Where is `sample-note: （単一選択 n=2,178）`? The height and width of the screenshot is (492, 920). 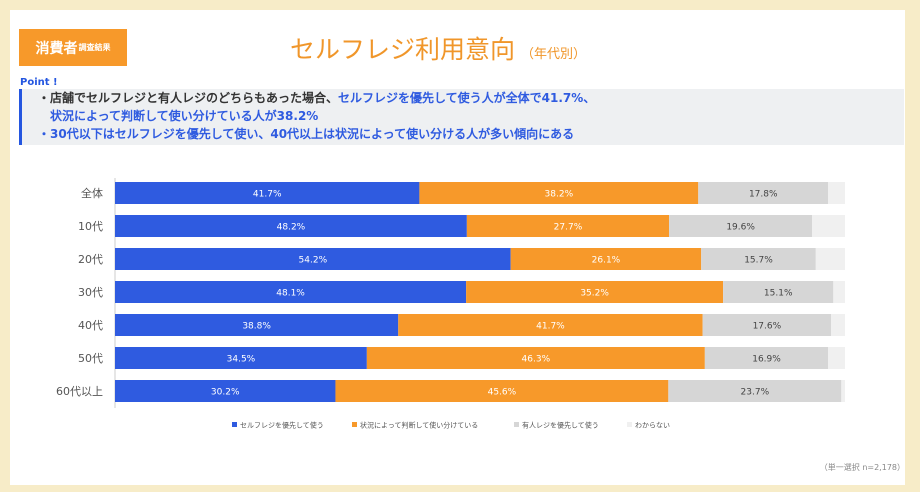 sample-note: （単一選択 n=2,178） is located at coordinates (862, 467).